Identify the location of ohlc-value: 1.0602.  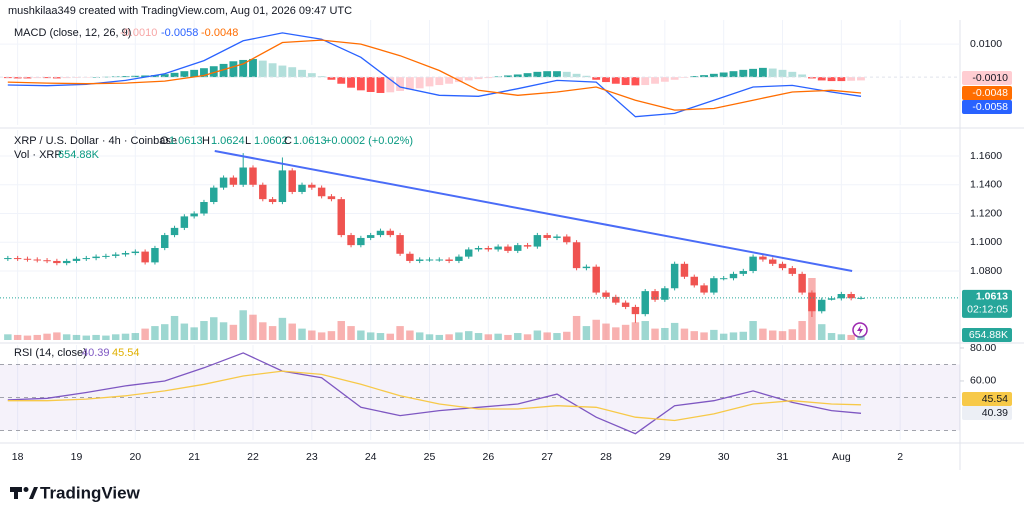
(271, 141).